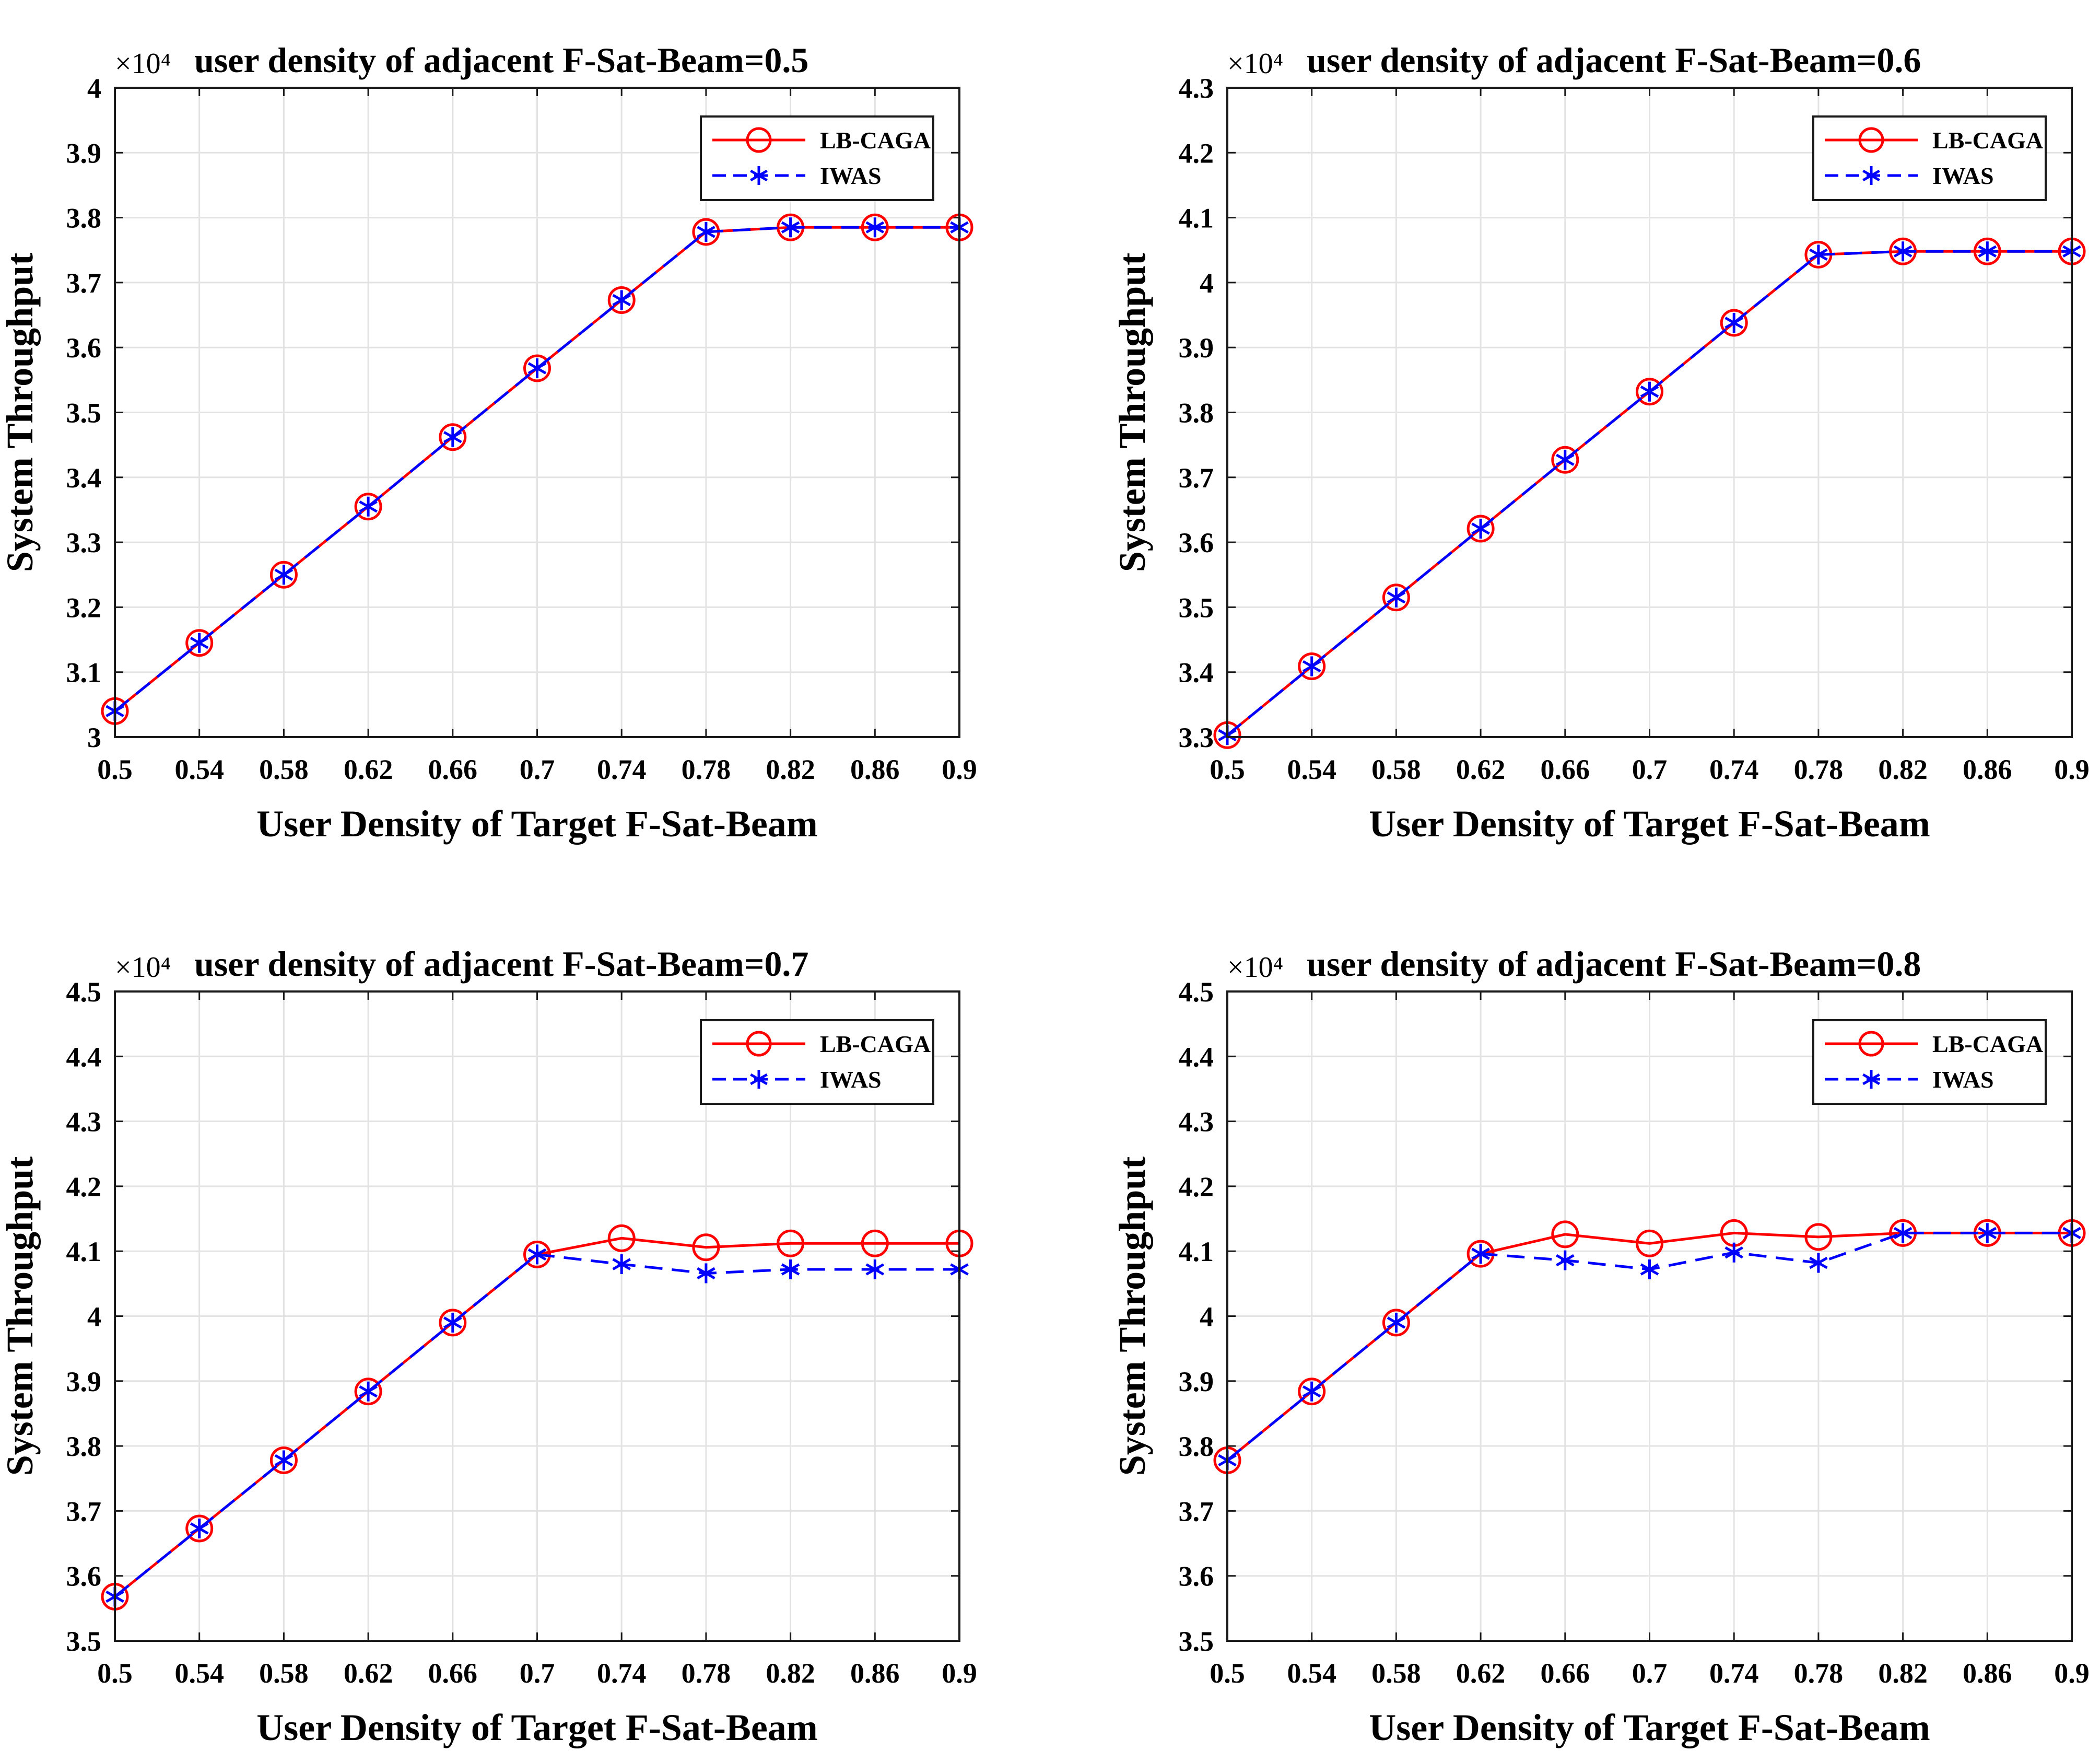 This screenshot has width=2100, height=1762. Describe the element at coordinates (1196, 1056) in the screenshot. I see `y-tick-label: 4.4` at that location.